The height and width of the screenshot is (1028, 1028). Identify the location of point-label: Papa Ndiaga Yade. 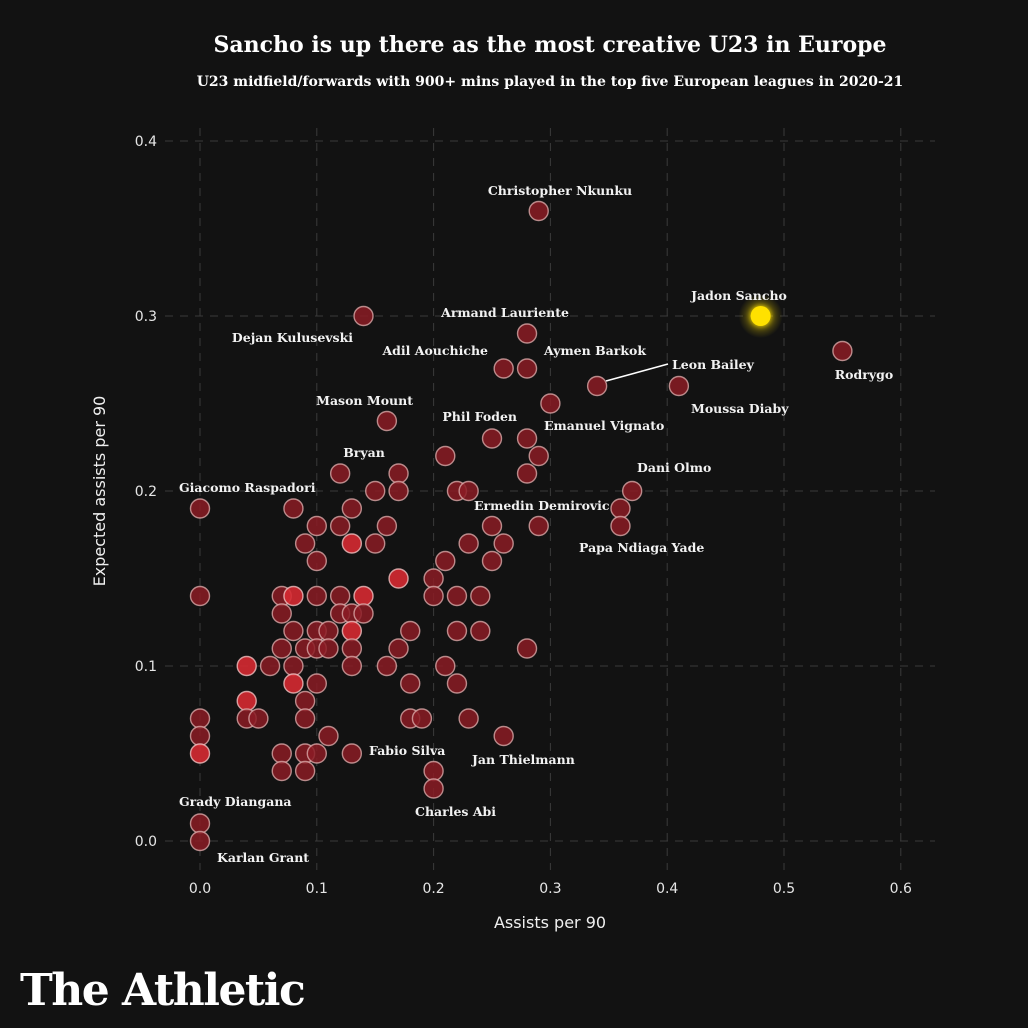
(641, 547).